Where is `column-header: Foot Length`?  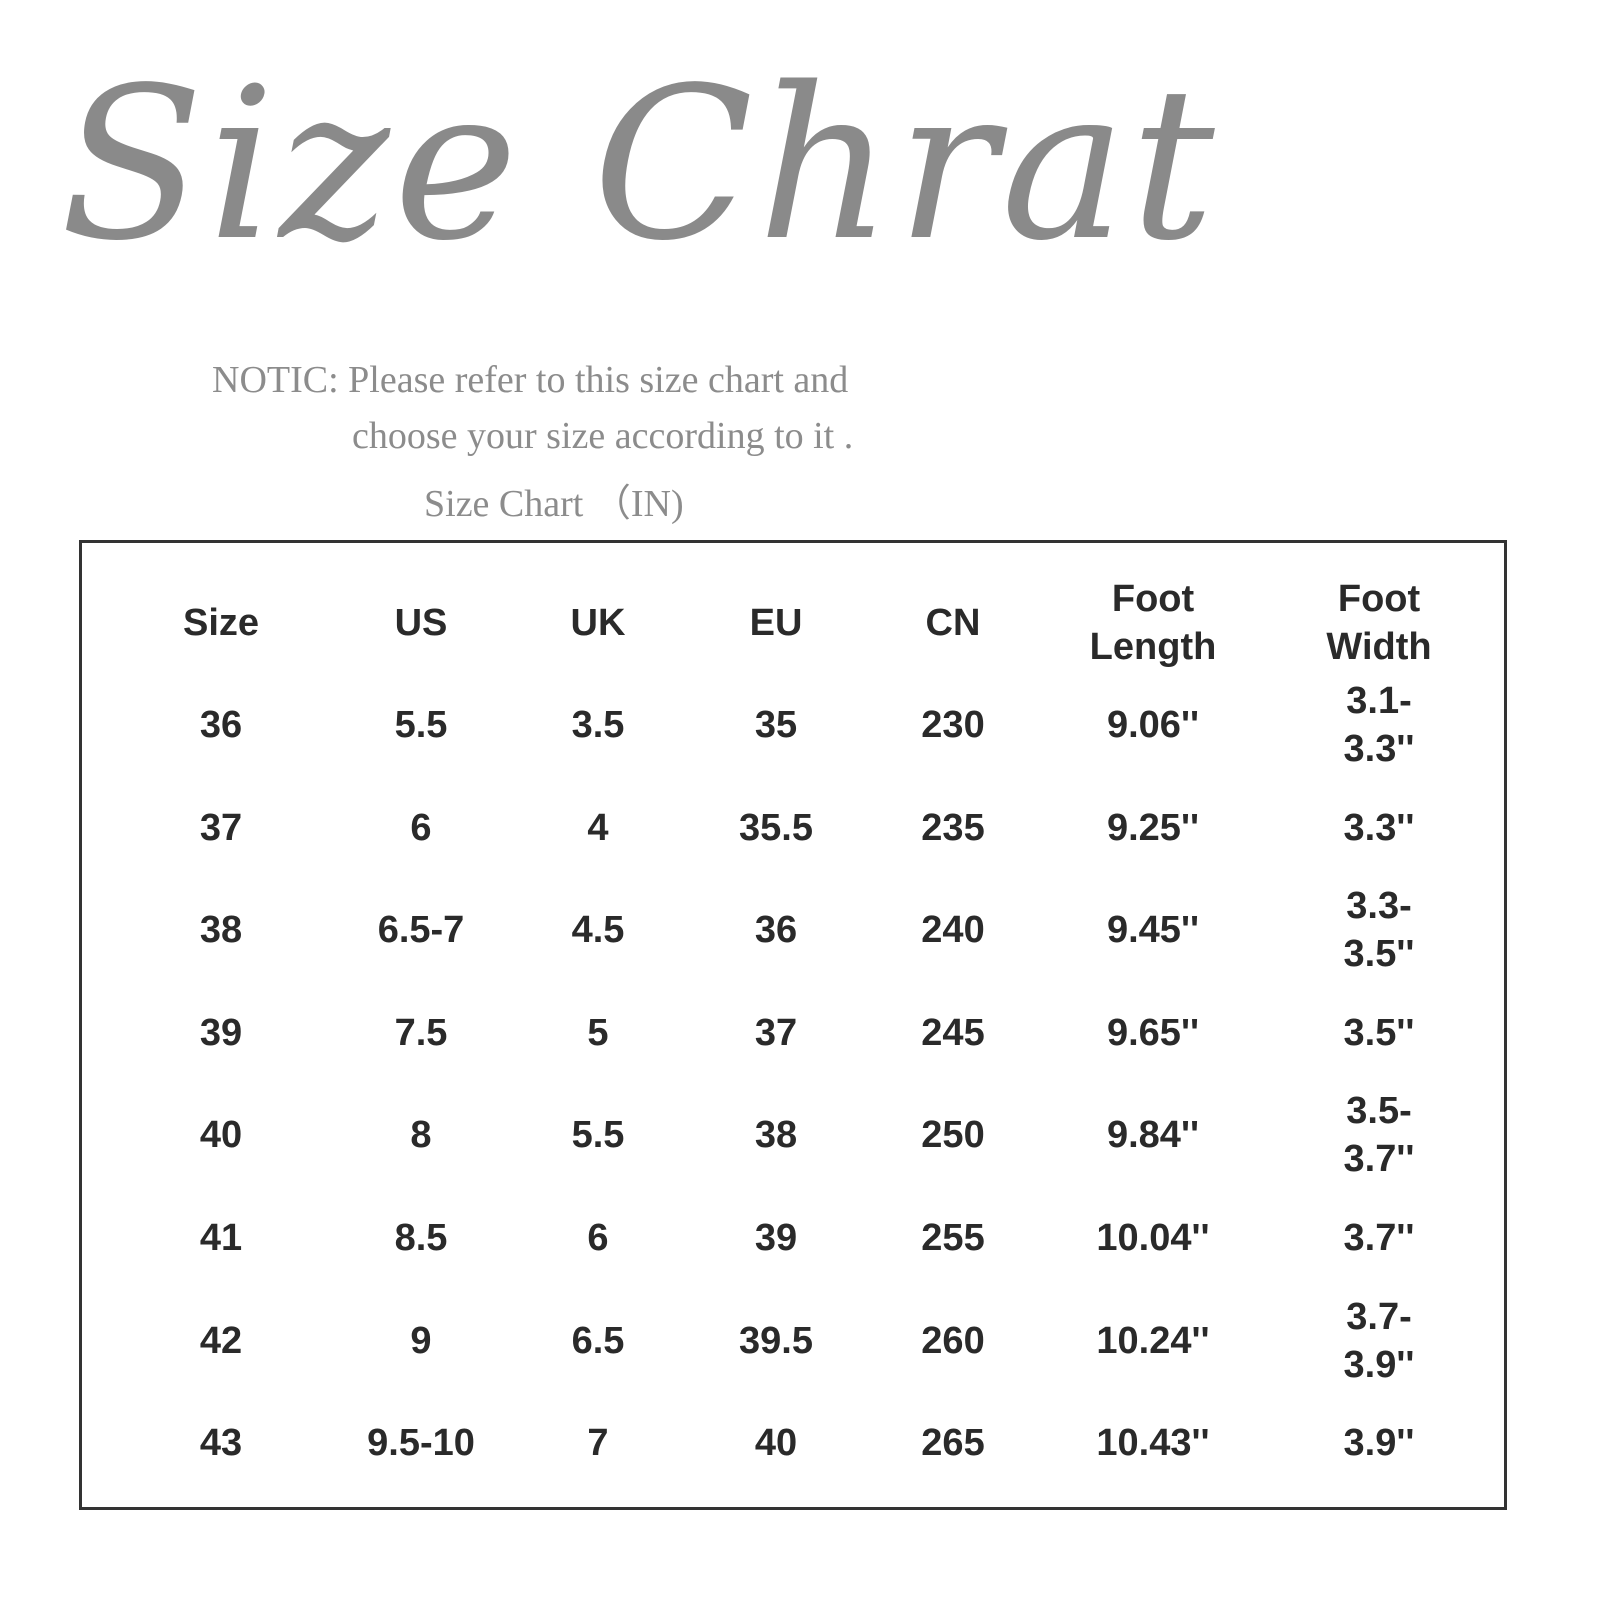
column-header: Foot Length is located at coordinates (1153, 623).